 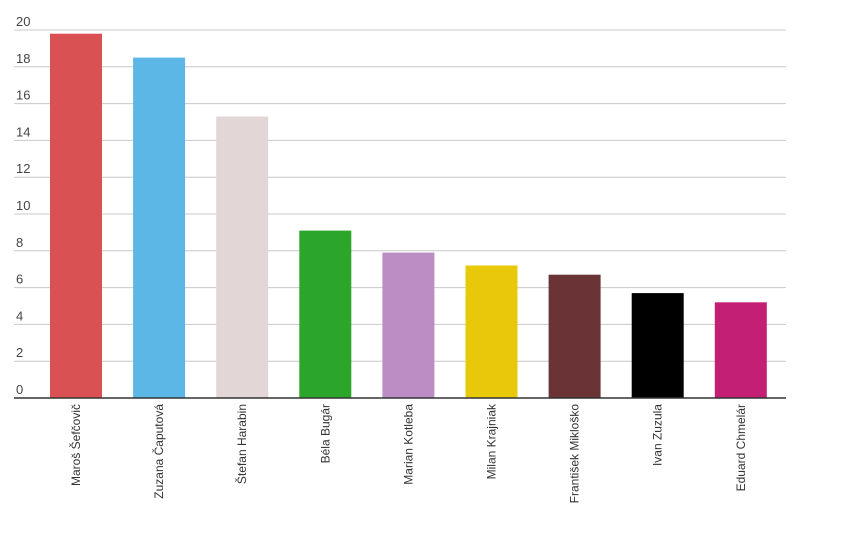 What do you see at coordinates (658, 435) in the screenshot?
I see `x-category-label: Ivan Zuzula` at bounding box center [658, 435].